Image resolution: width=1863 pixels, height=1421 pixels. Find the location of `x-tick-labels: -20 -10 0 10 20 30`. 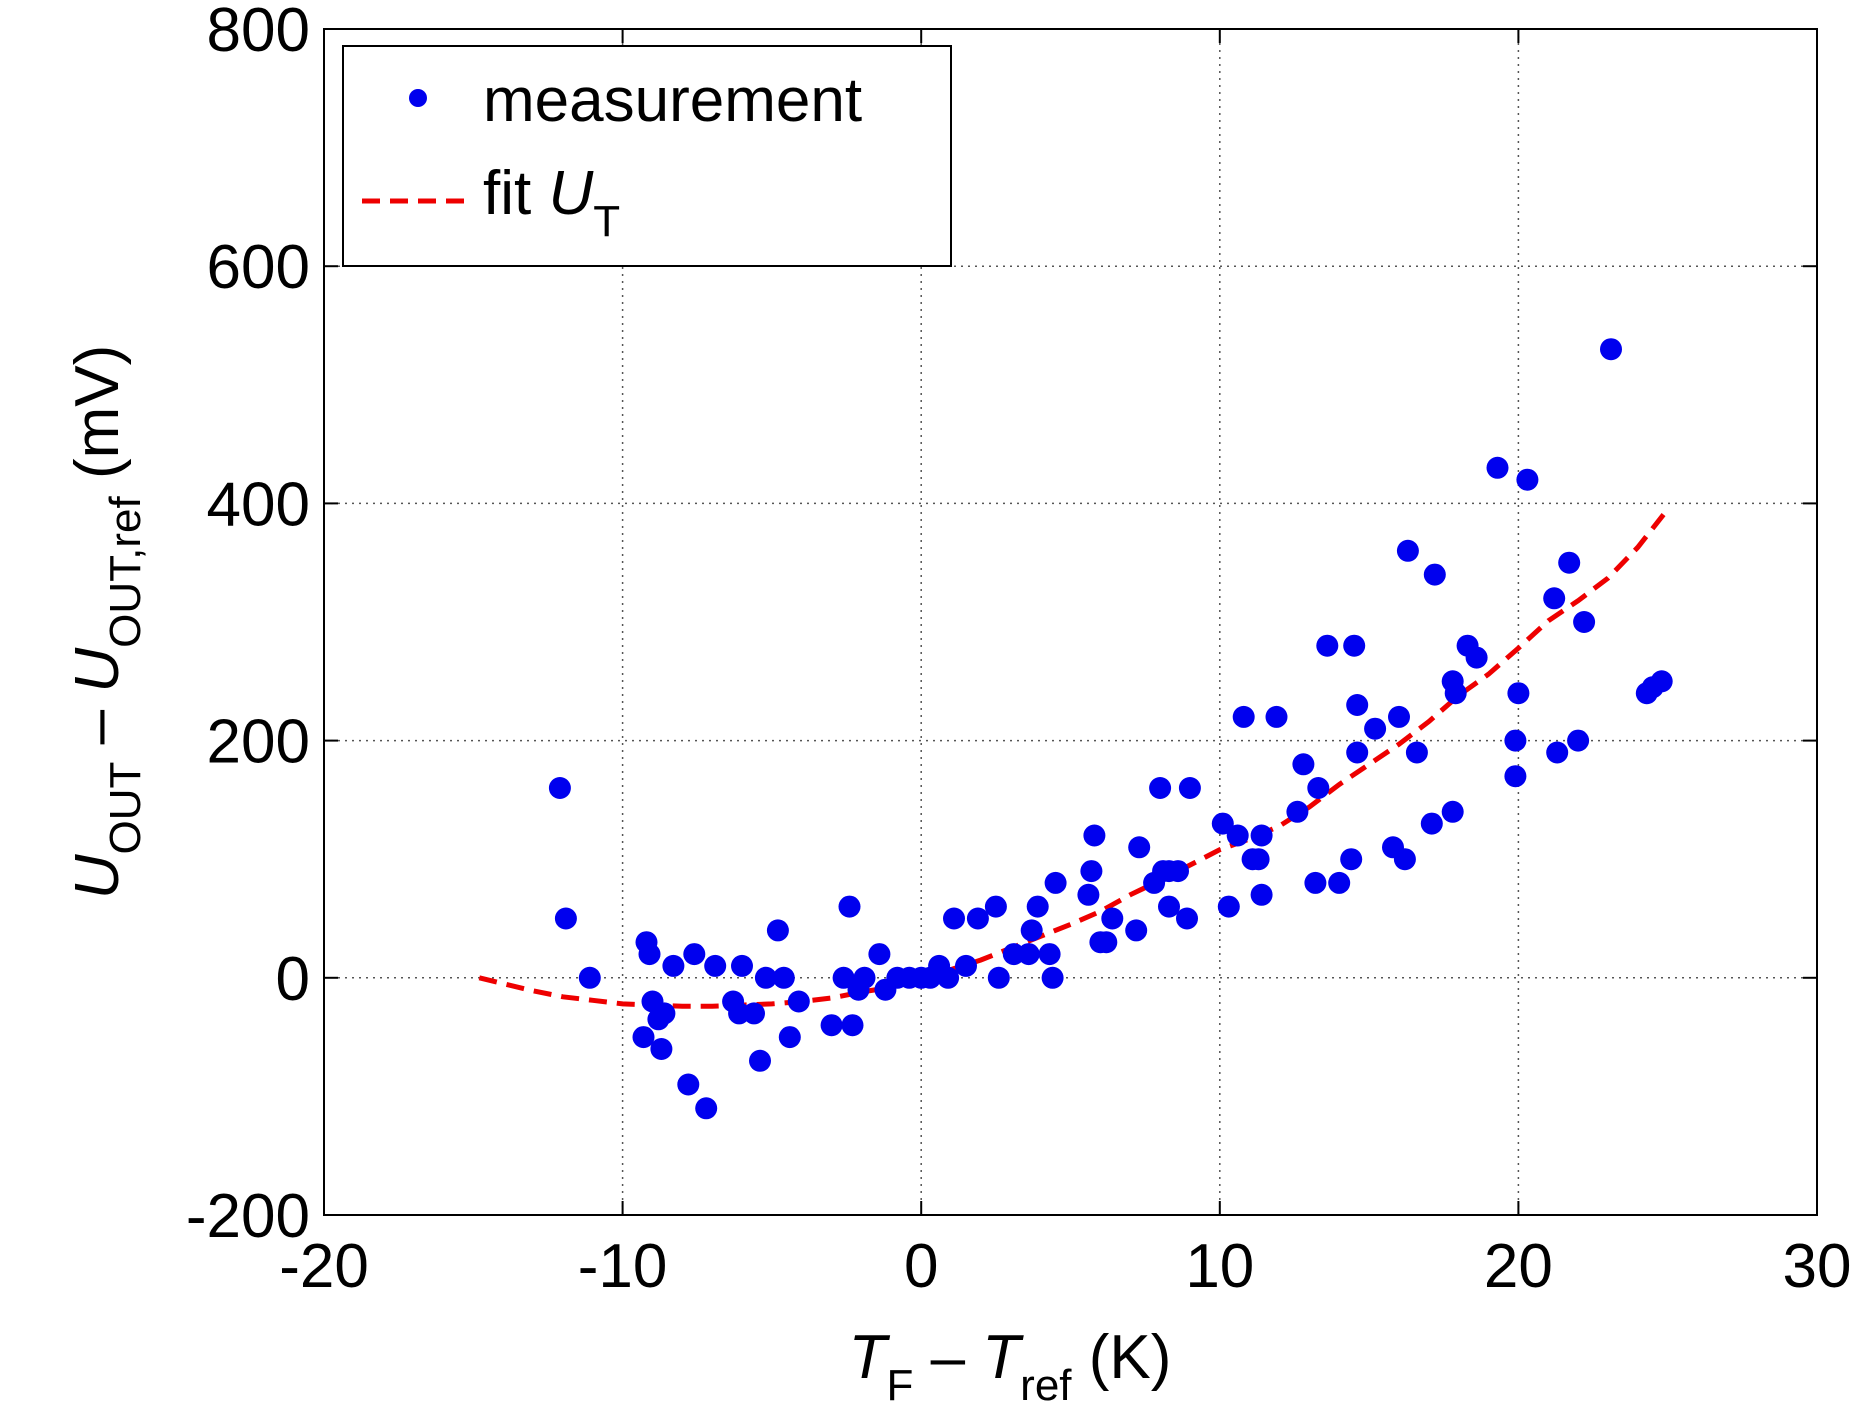

x-tick-labels: -20 -10 0 10 20 30 is located at coordinates (1065, 1266).